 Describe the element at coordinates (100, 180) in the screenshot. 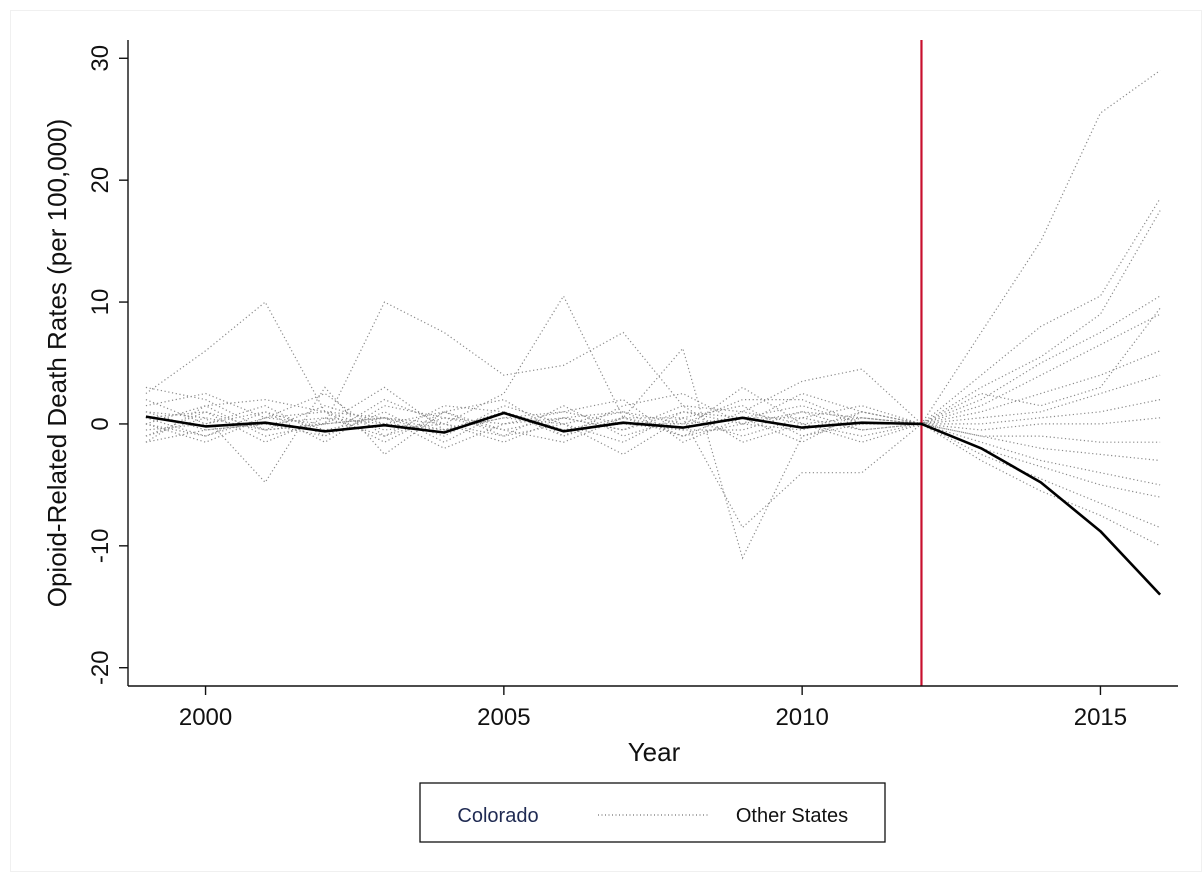

I see `y-tick-label: 20` at that location.